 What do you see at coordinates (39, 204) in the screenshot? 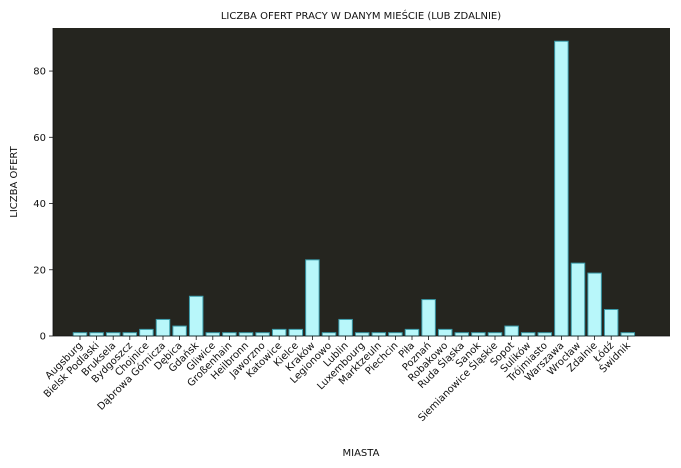
I see `y-tick-label: 40` at bounding box center [39, 204].